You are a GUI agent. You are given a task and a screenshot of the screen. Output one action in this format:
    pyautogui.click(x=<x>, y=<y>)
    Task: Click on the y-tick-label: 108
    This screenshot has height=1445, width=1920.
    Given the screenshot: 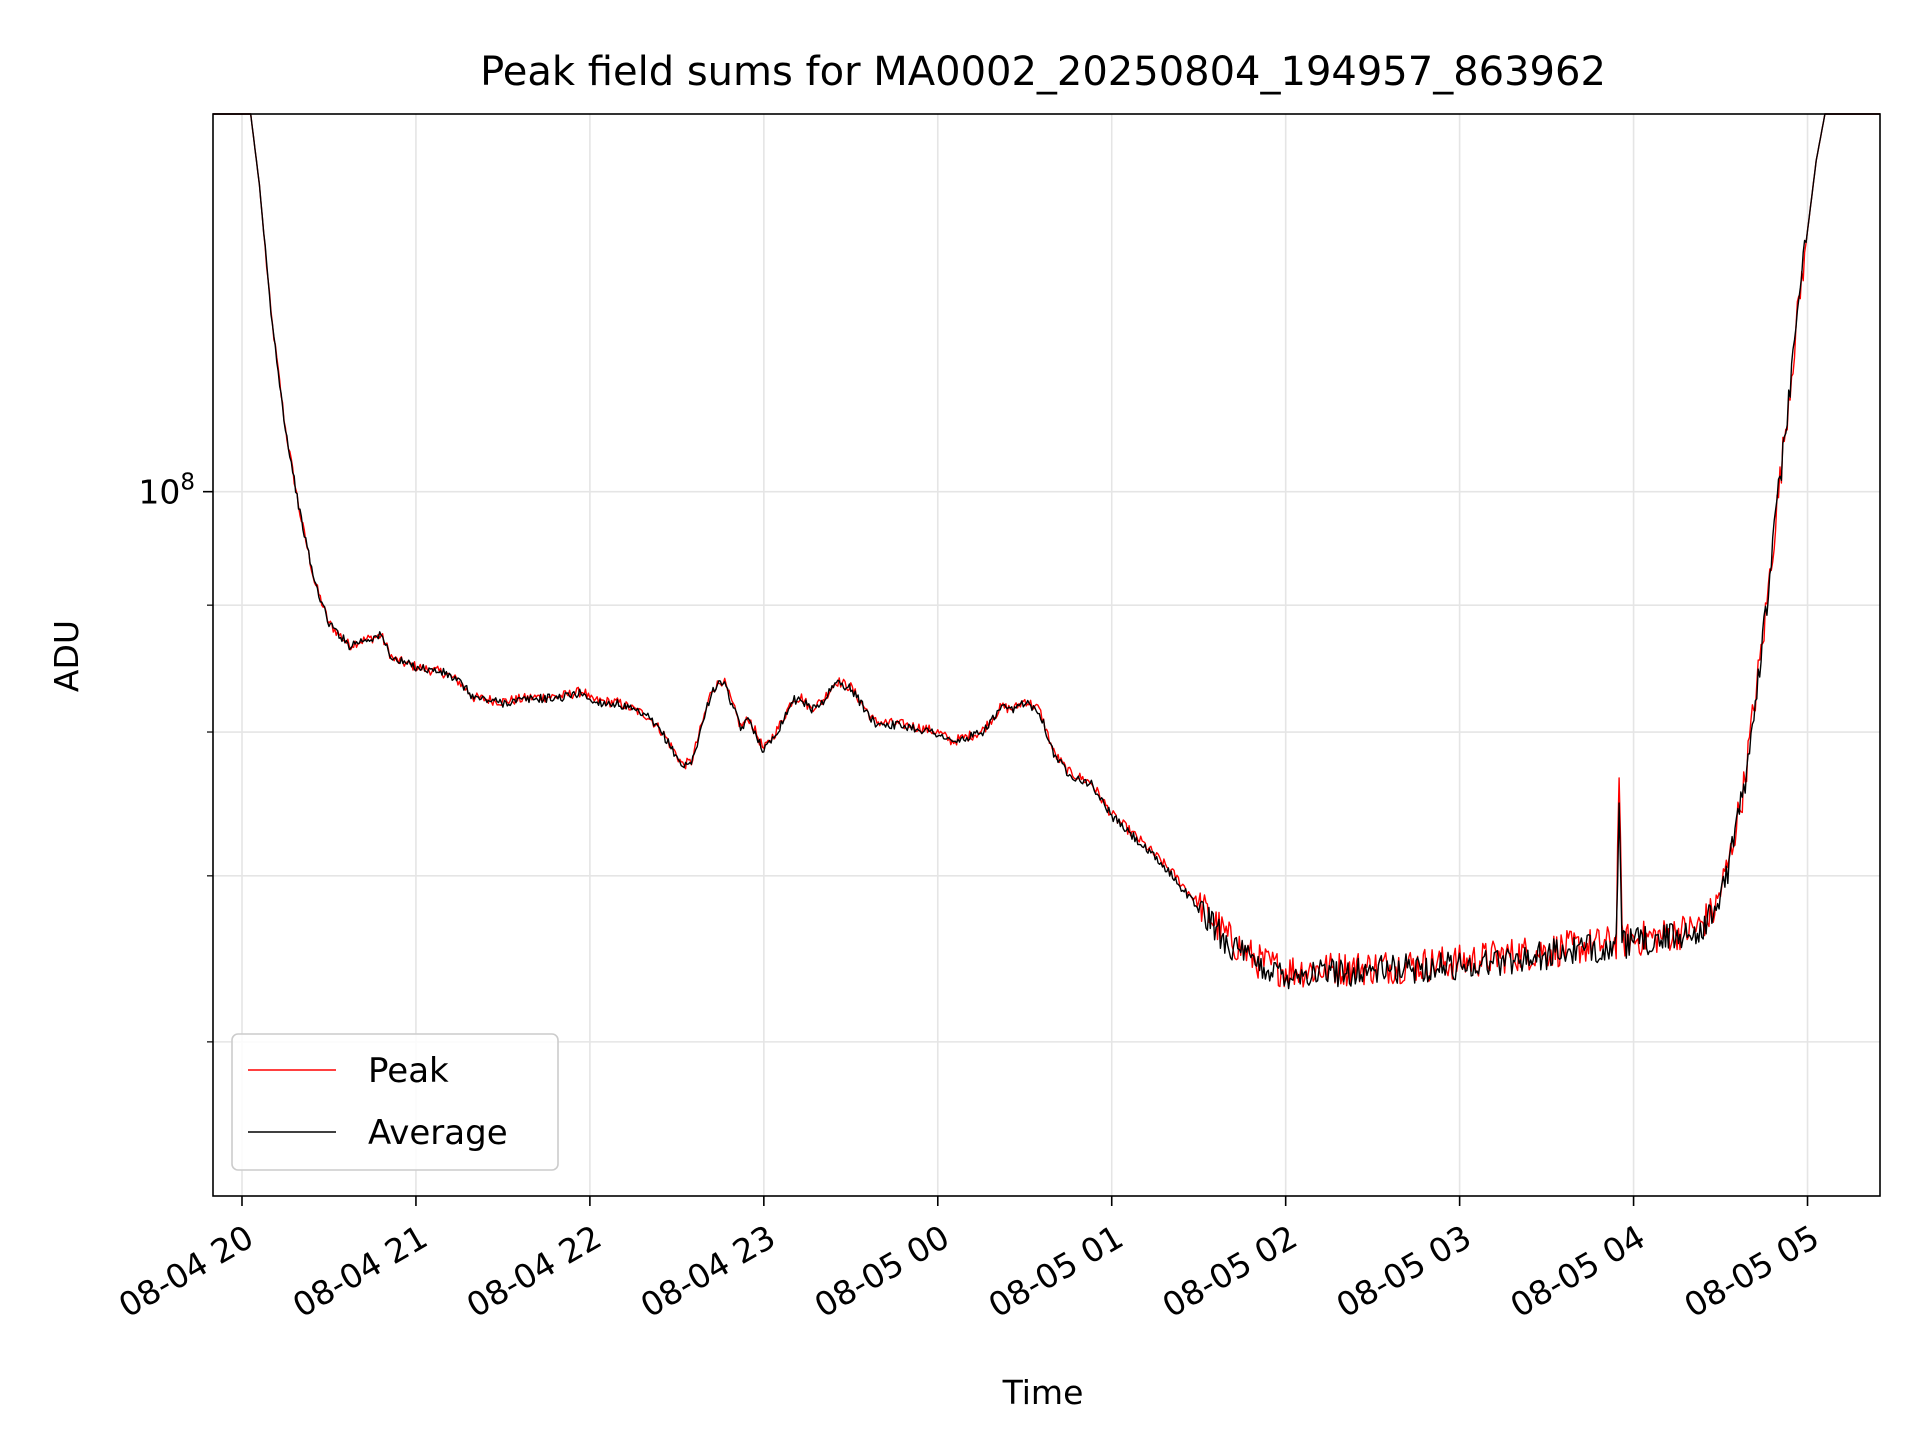 What is the action you would take?
    pyautogui.click(x=166, y=491)
    